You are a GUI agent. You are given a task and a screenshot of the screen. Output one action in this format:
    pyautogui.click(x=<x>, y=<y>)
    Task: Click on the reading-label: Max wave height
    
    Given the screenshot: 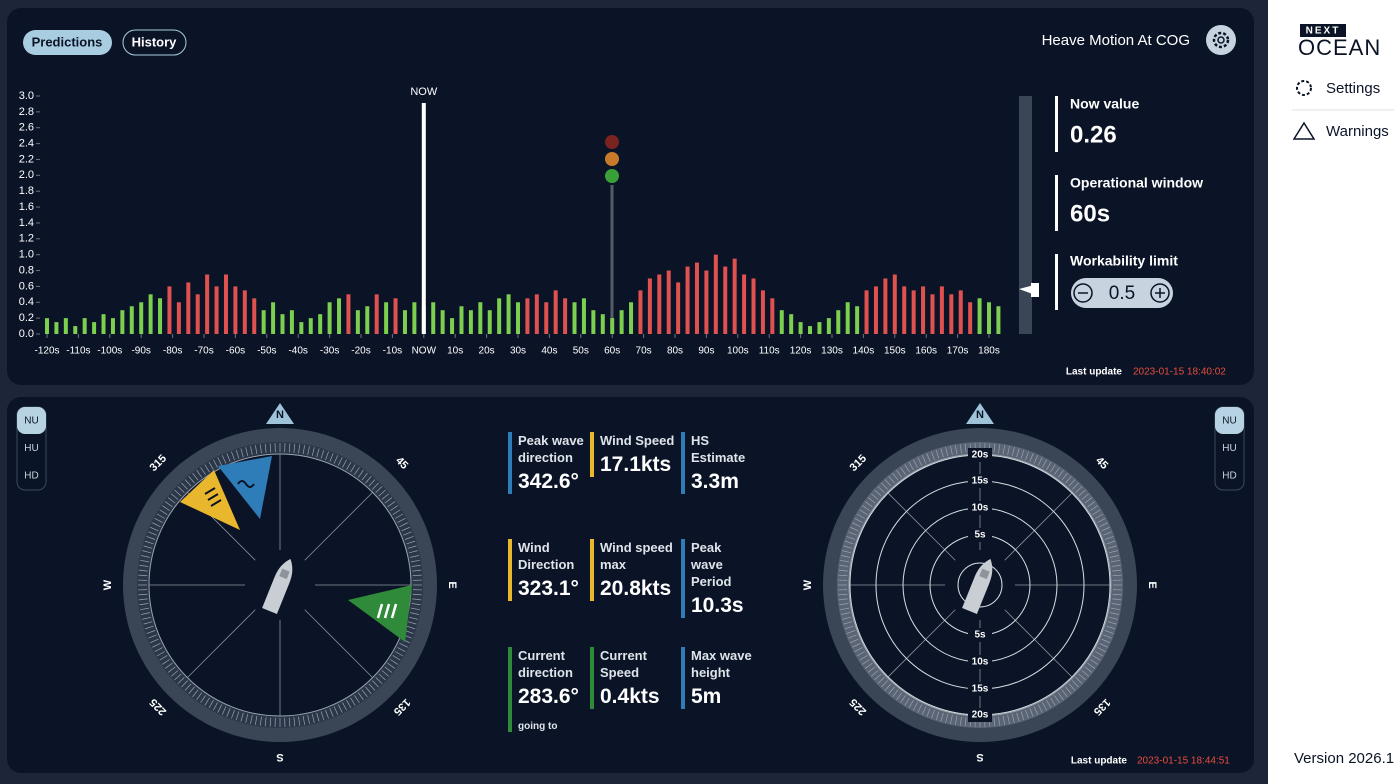 What is the action you would take?
    pyautogui.click(x=721, y=664)
    